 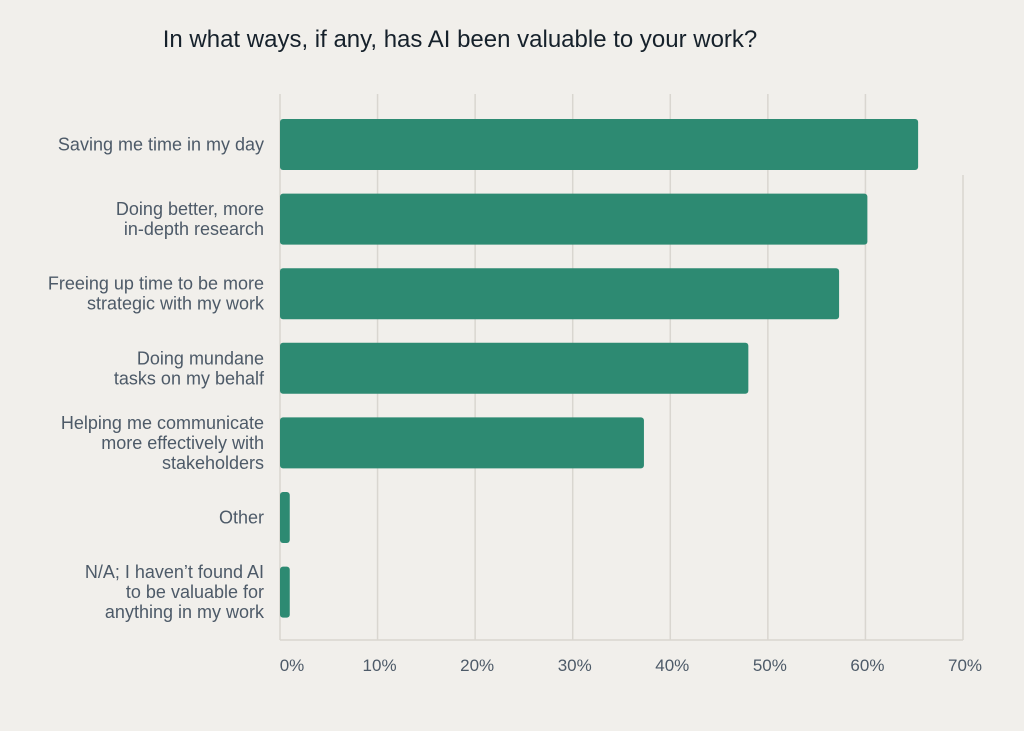 I want to click on x-tick-label: 0%, so click(x=292, y=665).